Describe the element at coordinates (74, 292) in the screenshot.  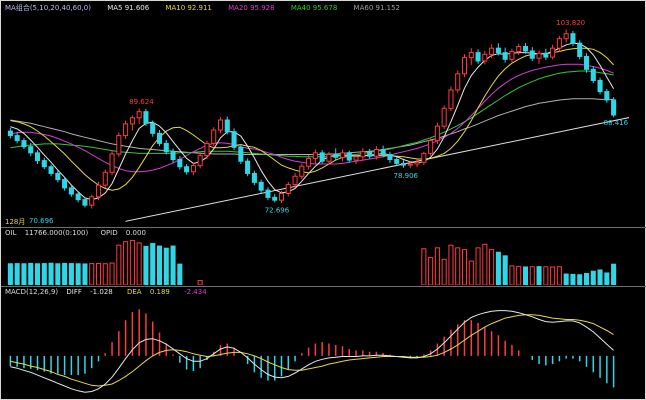
I see `diff-label: DIFF` at that location.